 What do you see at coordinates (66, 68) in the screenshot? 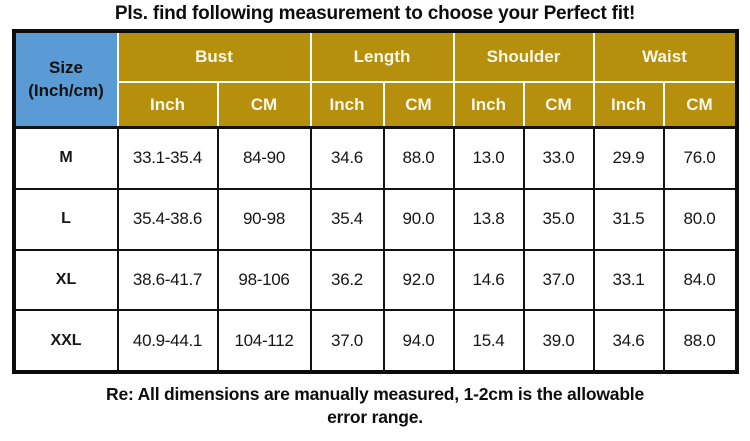
I see `header-size-line1: Size` at bounding box center [66, 68].